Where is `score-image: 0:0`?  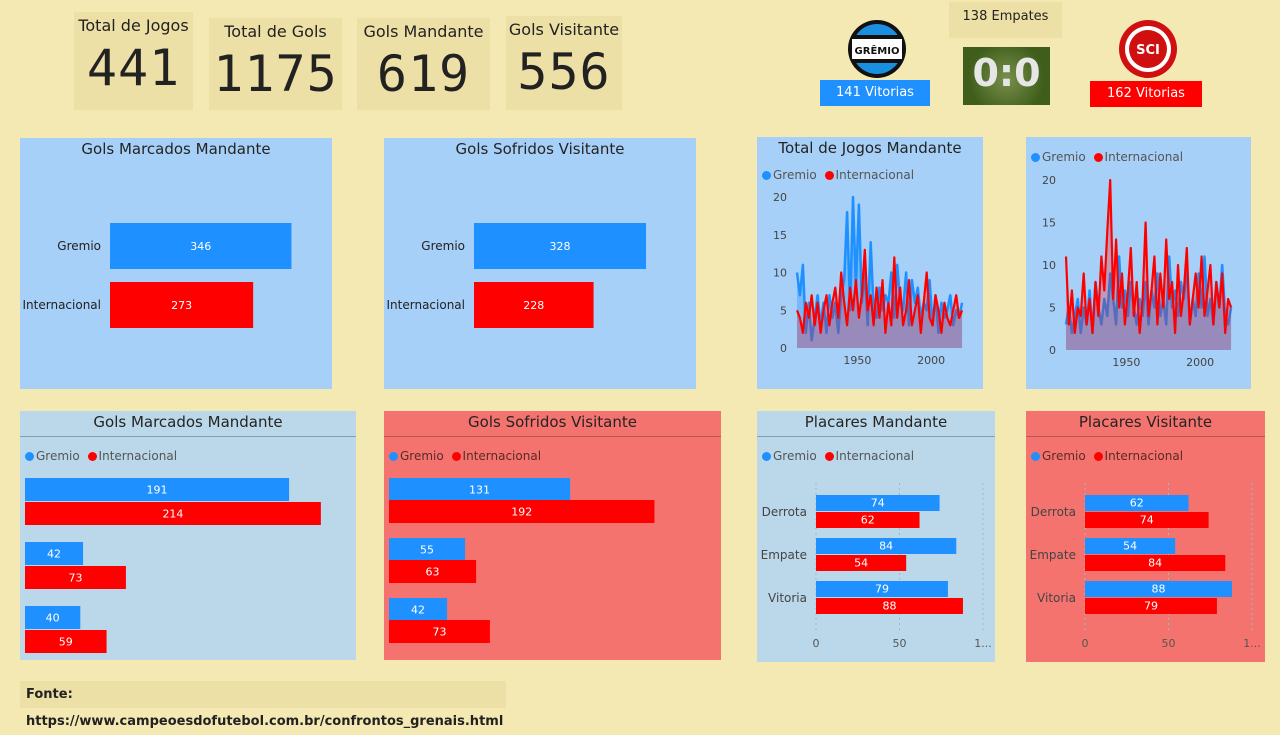 score-image: 0:0 is located at coordinates (1006, 76).